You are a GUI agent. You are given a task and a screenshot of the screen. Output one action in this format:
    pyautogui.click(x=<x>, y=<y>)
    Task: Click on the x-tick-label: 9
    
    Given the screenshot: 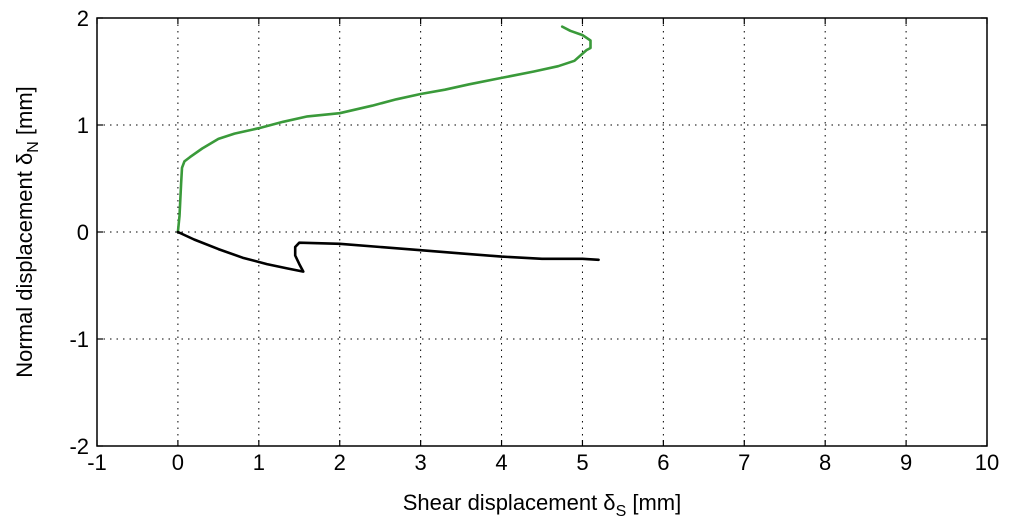 What is the action you would take?
    pyautogui.click(x=906, y=462)
    